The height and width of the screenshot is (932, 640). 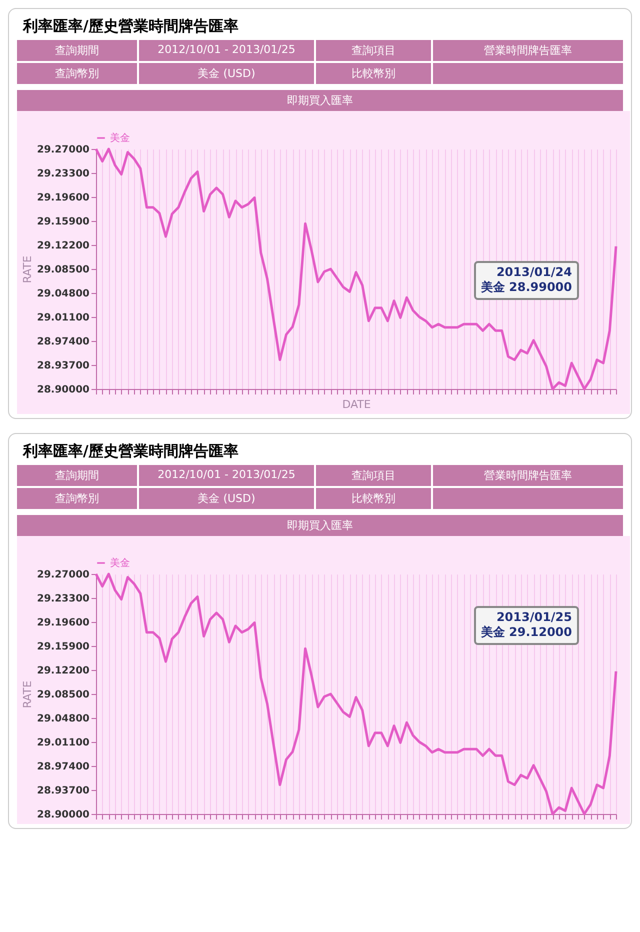 What do you see at coordinates (526, 280) in the screenshot?
I see `annotation: 2013/01/24 美金 28.99000` at bounding box center [526, 280].